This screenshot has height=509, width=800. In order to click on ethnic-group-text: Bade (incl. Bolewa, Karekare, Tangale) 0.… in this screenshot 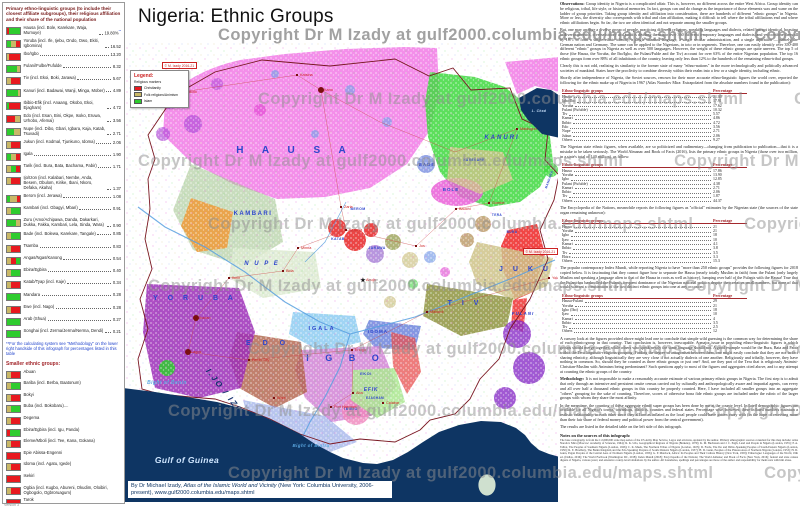, I will do `click(73, 234)`.